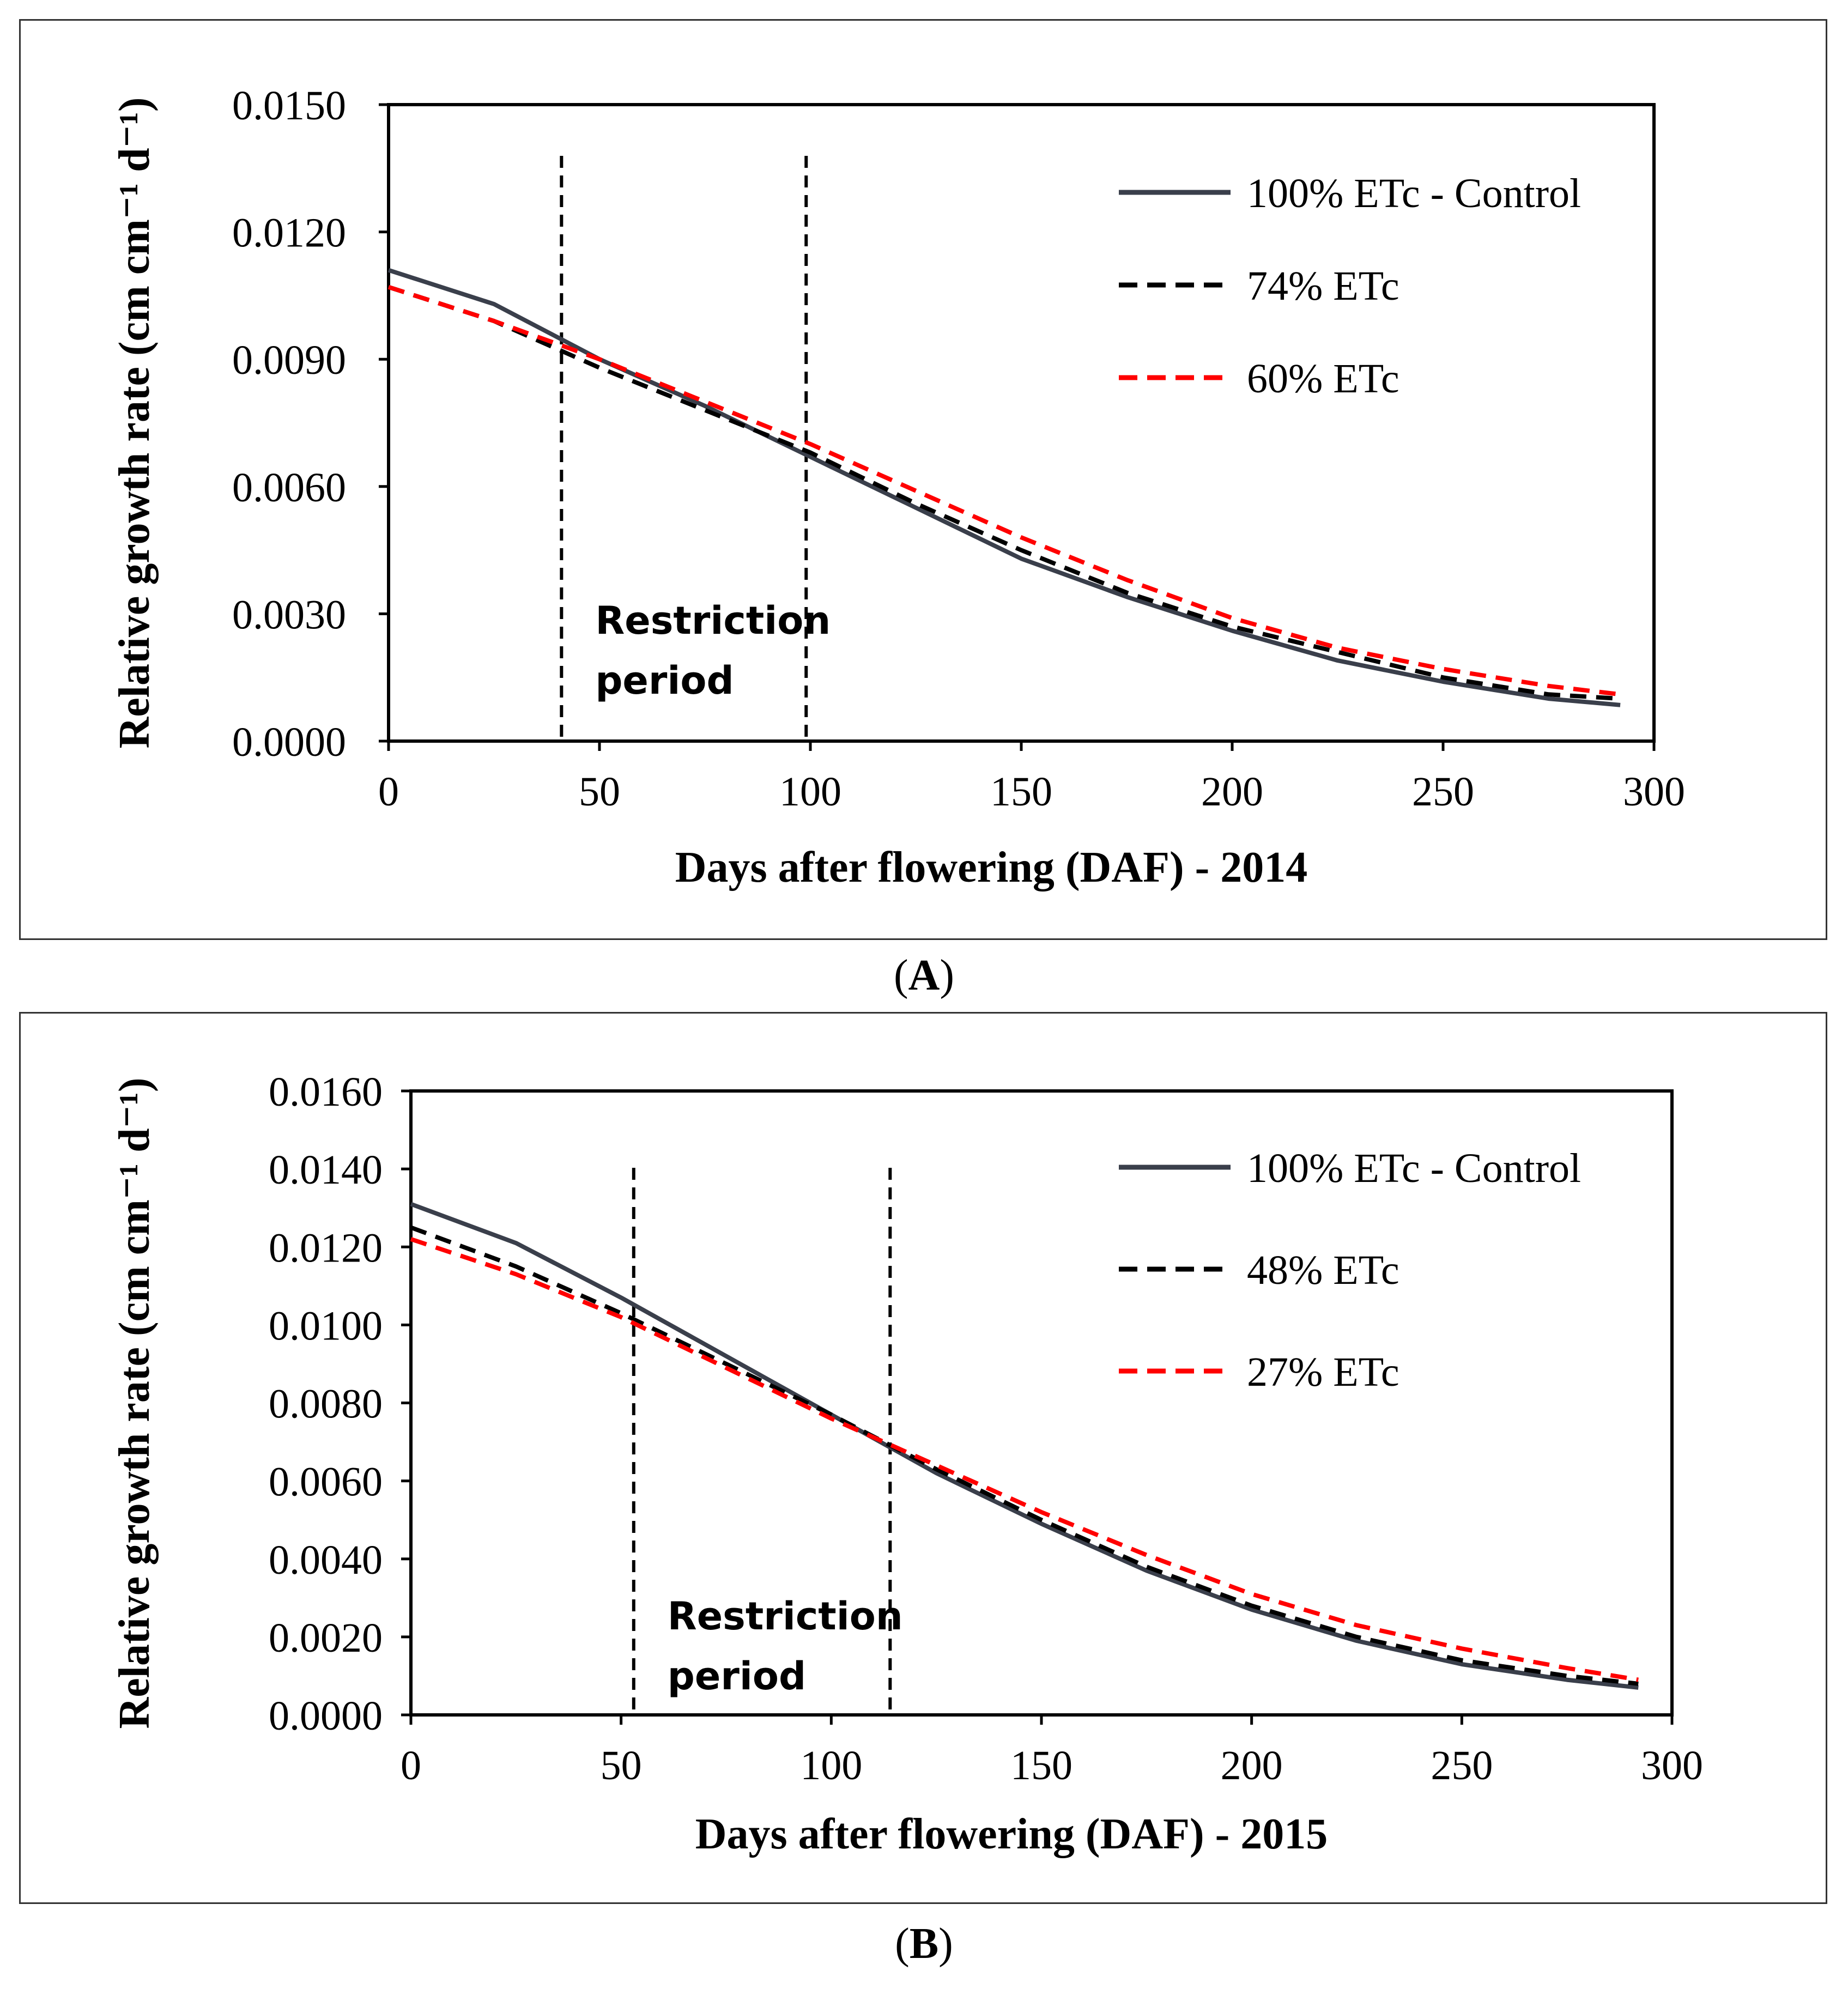 The image size is (1848, 1989). What do you see at coordinates (1011, 1834) in the screenshot?
I see `x-axis-label: Days after flowering (DAF) - 2015` at bounding box center [1011, 1834].